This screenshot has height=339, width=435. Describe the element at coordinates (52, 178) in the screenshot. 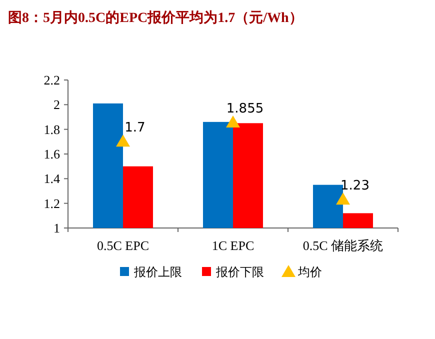

I see `y-tick-label: 1.4` at that location.